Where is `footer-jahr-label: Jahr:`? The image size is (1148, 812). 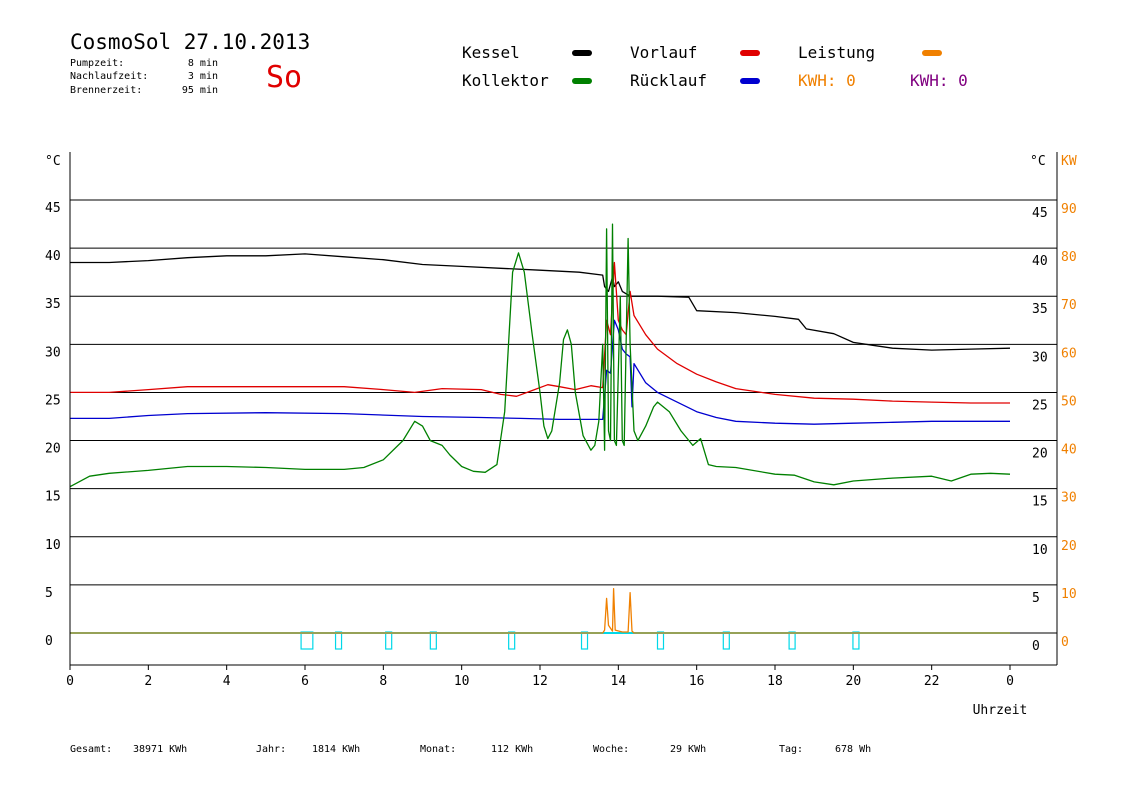 footer-jahr-label: Jahr: is located at coordinates (271, 749).